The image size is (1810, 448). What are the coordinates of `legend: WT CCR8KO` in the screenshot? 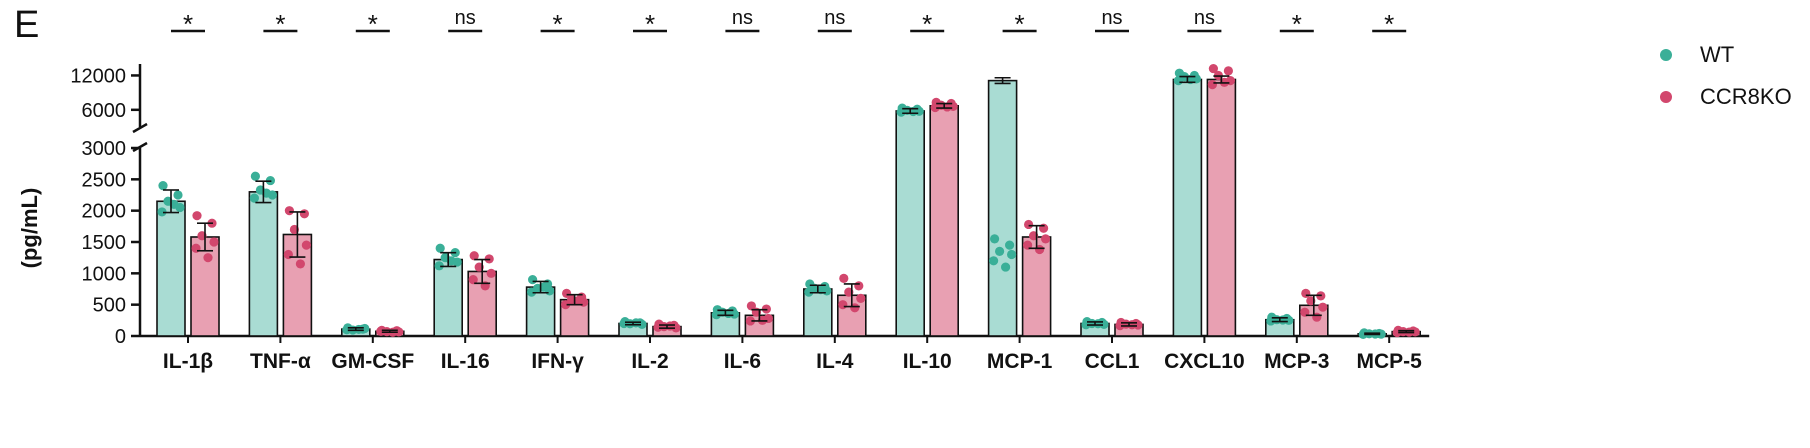 It's located at (1726, 82).